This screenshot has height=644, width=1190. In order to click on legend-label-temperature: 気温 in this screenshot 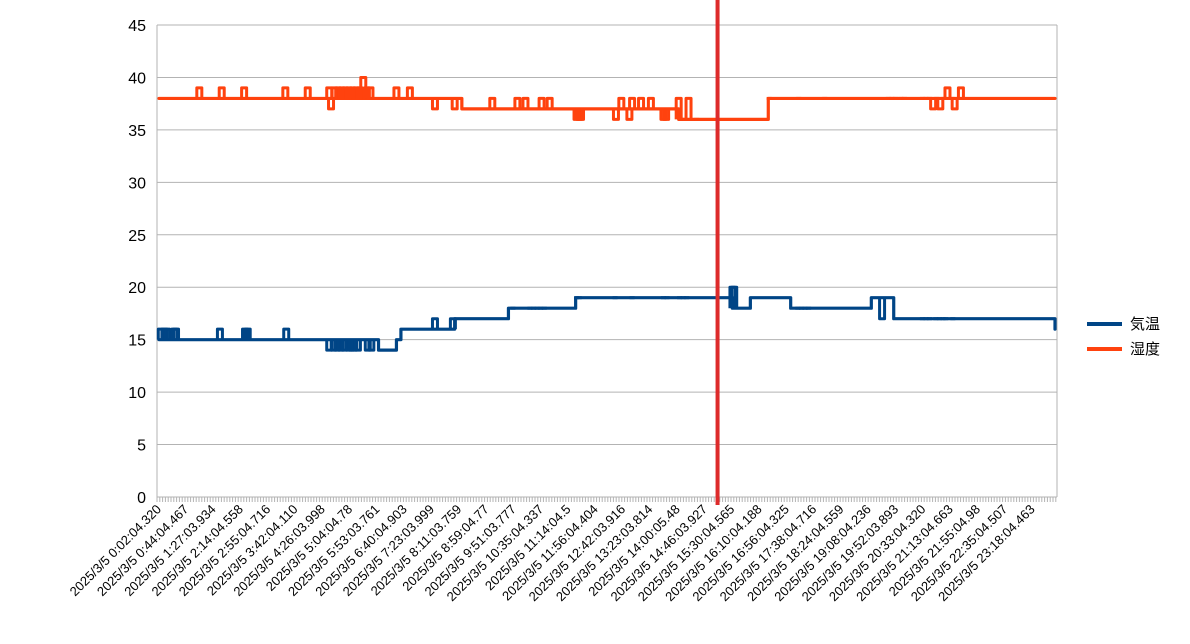, I will do `click(1145, 324)`.